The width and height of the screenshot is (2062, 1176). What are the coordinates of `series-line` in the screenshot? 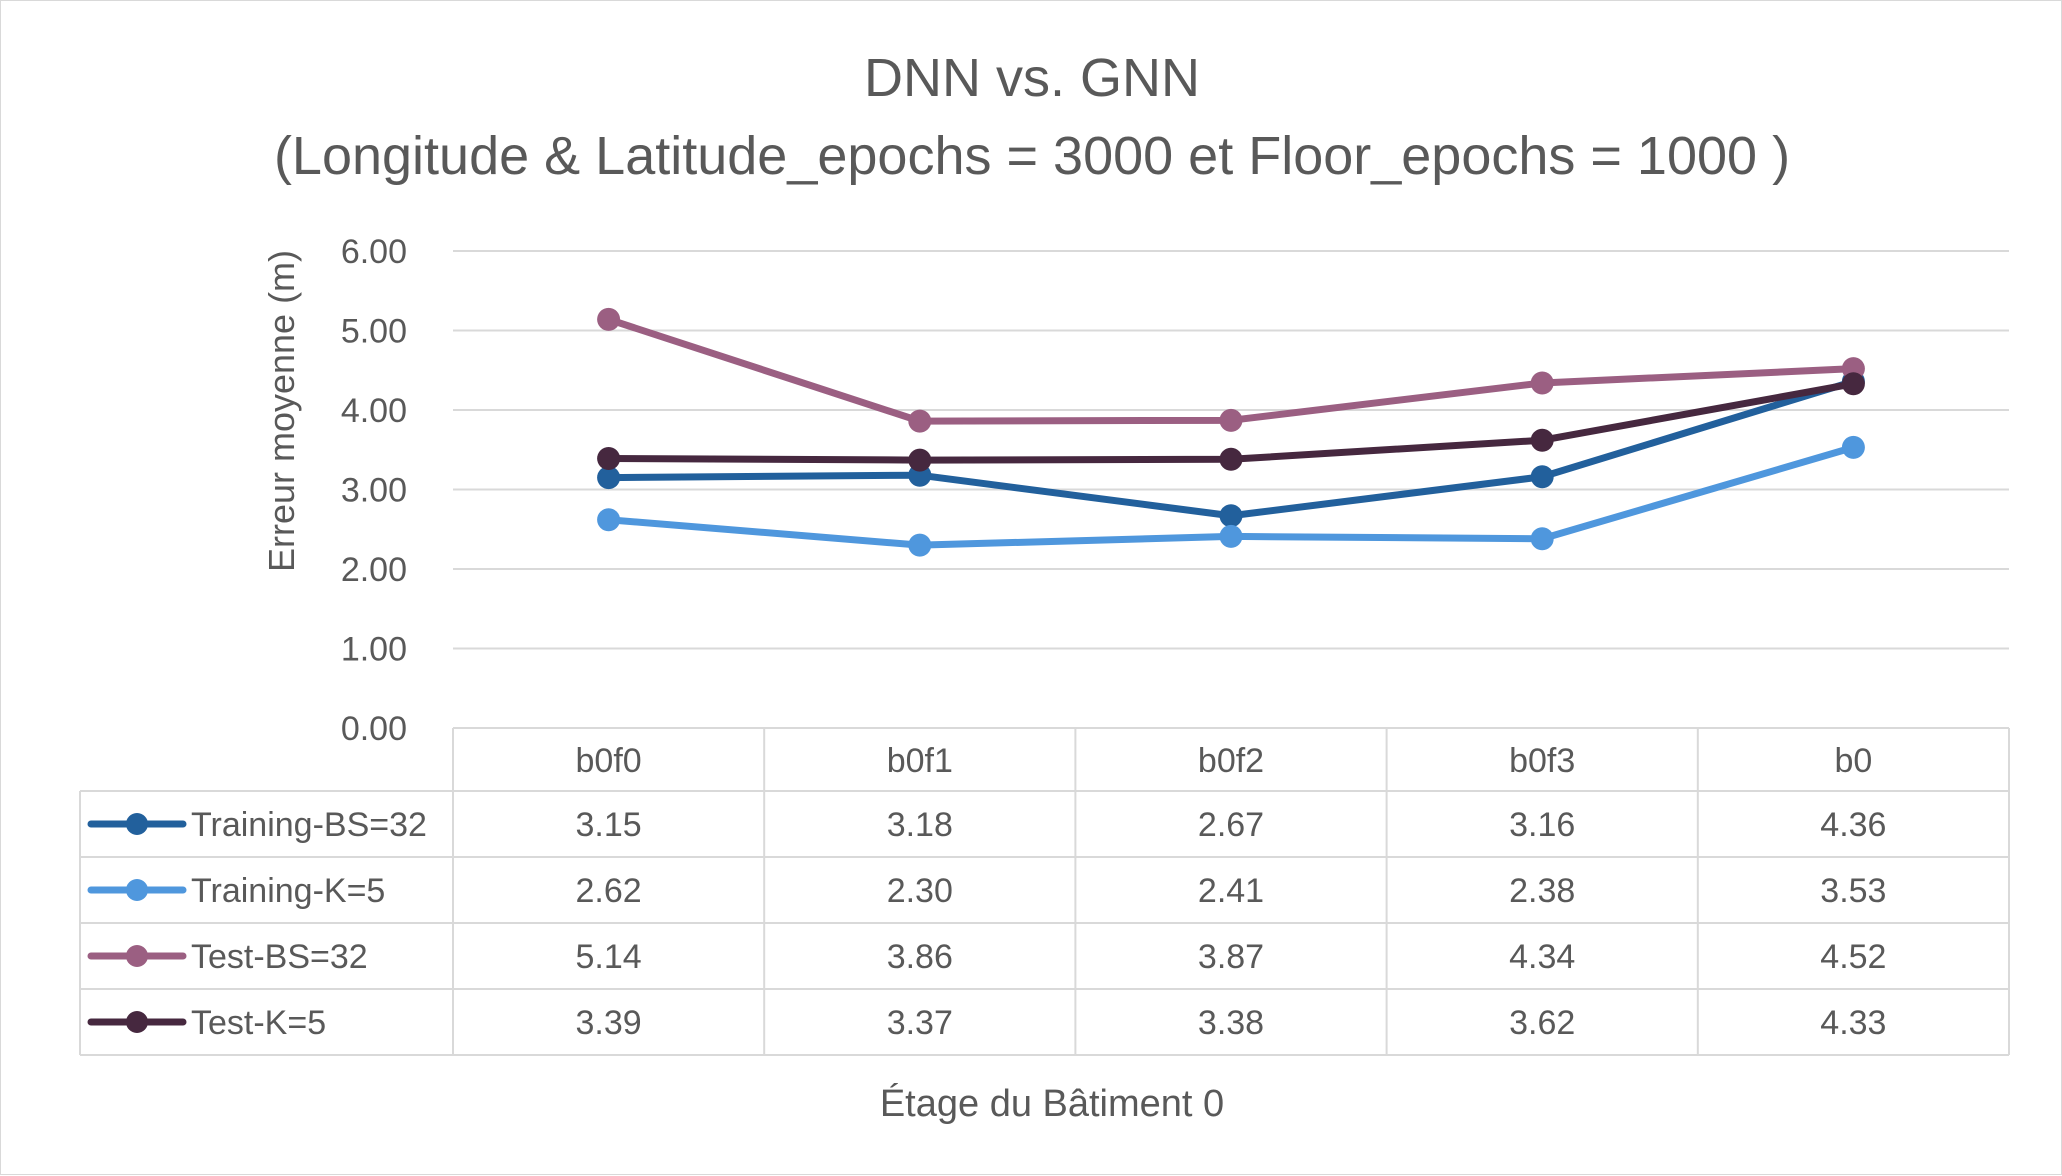 It's located at (1231, 370).